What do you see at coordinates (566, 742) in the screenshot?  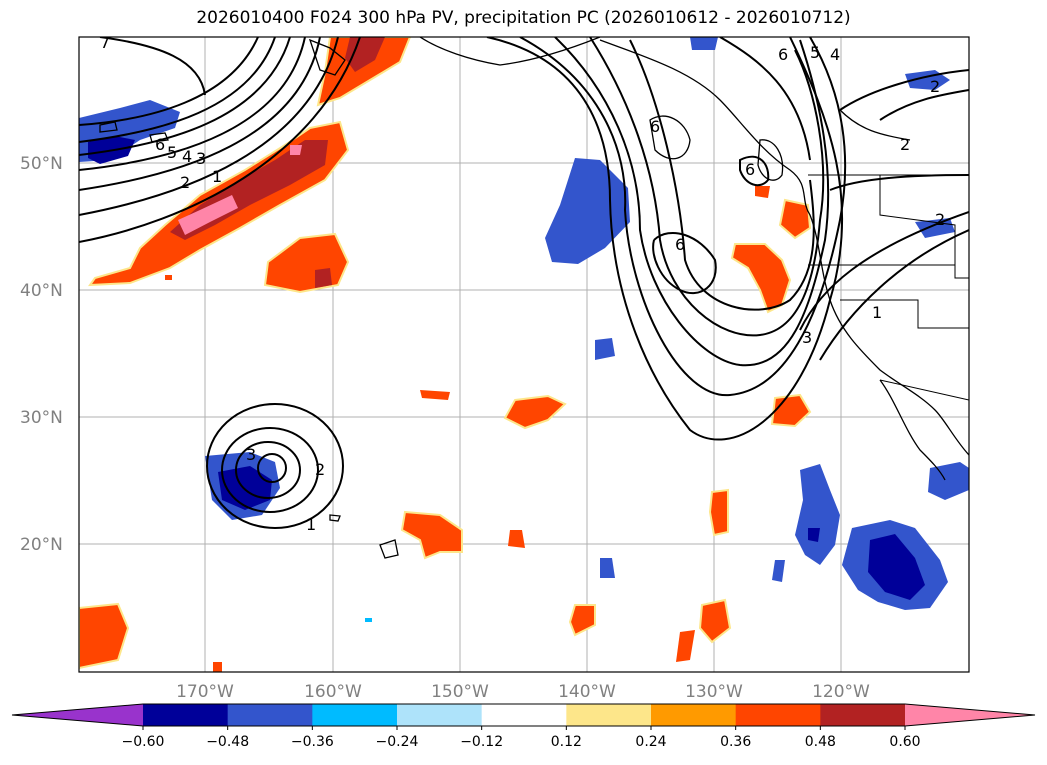 I see `colorbar-tick-label: 0.12` at bounding box center [566, 742].